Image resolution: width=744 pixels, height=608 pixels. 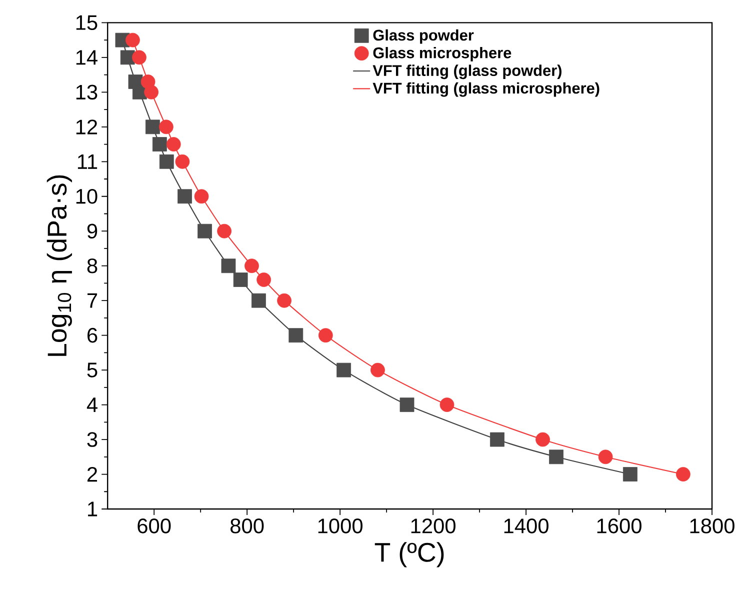 I want to click on legend-label: VFT fitting (glass powder), so click(x=467, y=72).